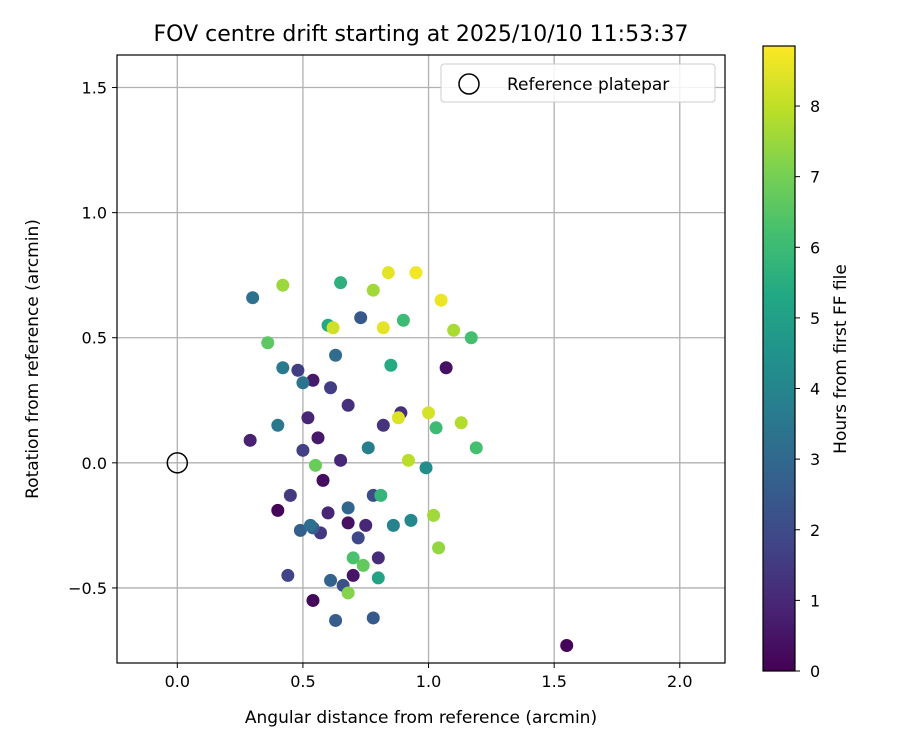 Image resolution: width=900 pixels, height=750 pixels. Describe the element at coordinates (553, 681) in the screenshot. I see `x-tick-label: 1.5` at that location.